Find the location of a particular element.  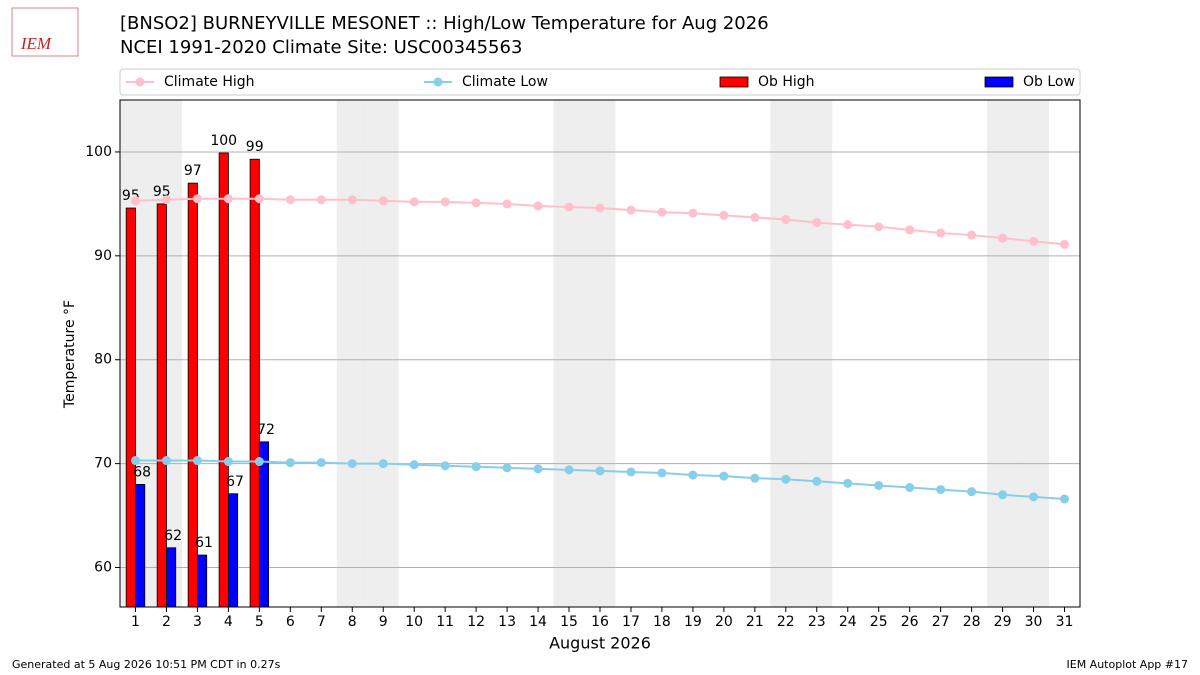

x-tick-label: 1 is located at coordinates (135, 622).